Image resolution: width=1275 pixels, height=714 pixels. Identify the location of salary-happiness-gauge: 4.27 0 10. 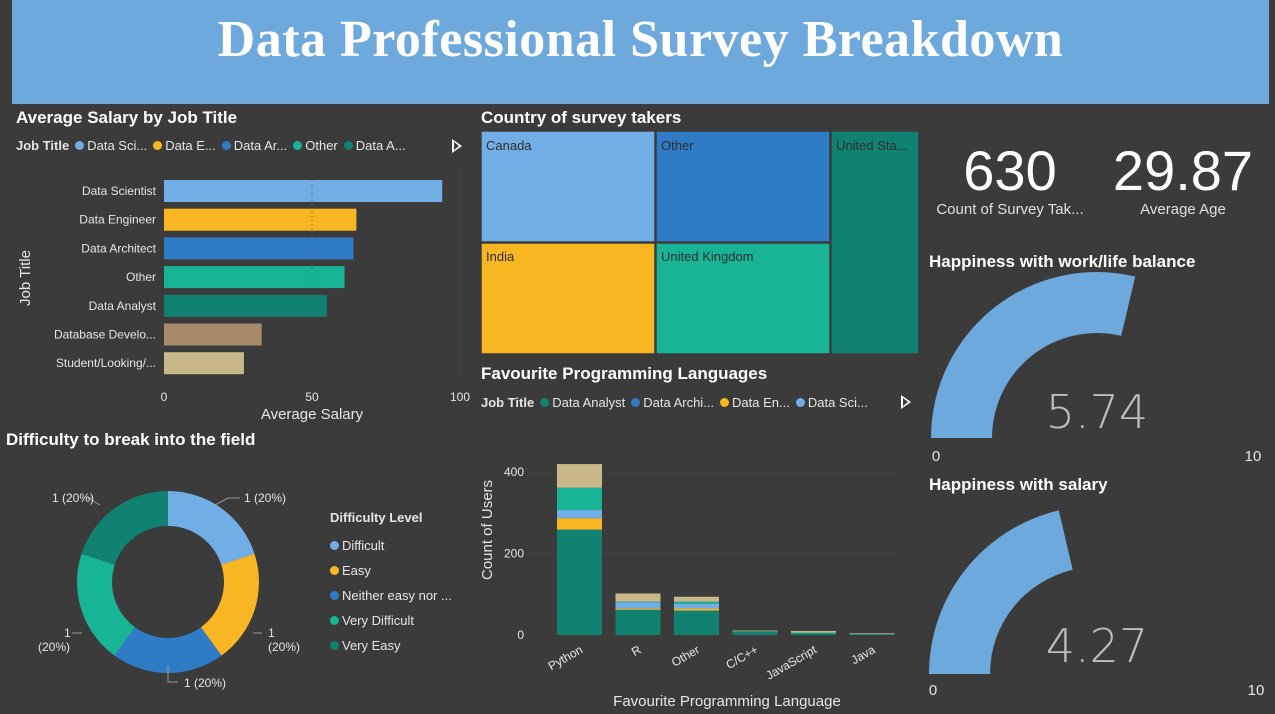
(1097, 604).